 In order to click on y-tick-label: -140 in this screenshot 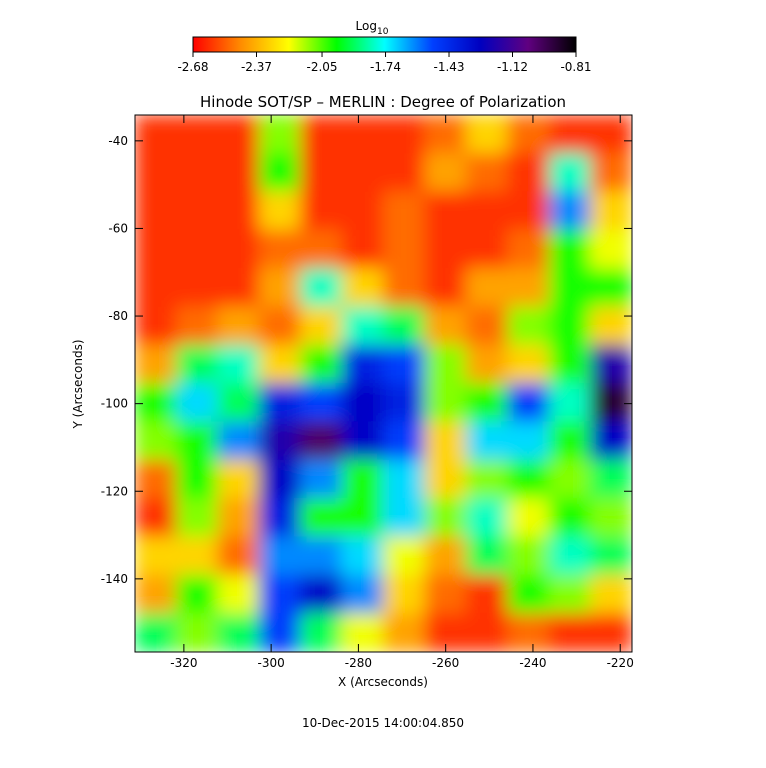, I will do `click(114, 579)`.